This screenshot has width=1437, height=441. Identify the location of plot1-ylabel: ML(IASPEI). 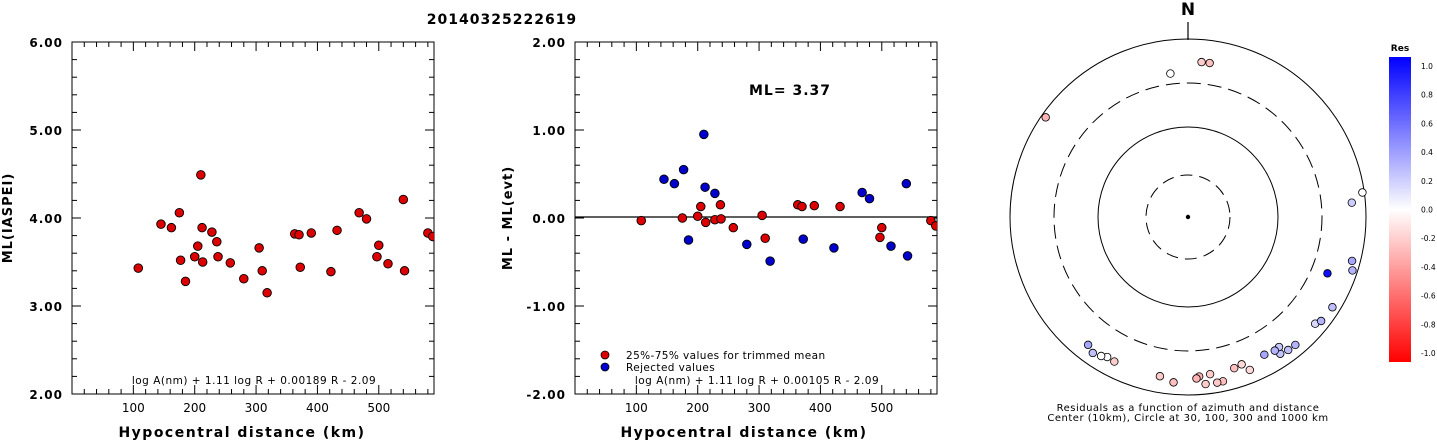
(8, 218).